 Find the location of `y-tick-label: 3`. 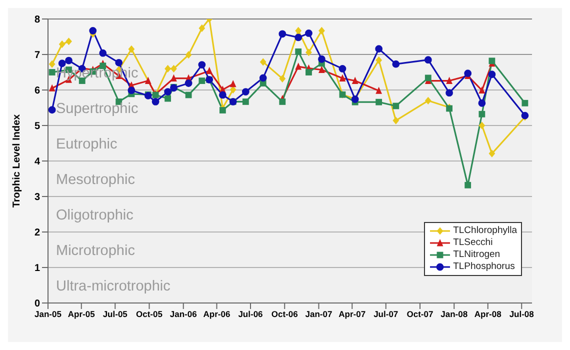

y-tick-label: 3 is located at coordinates (37, 198).